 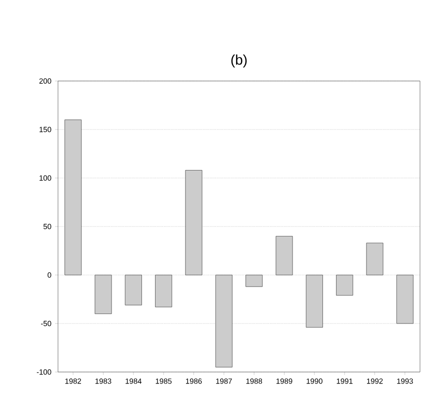 What do you see at coordinates (239, 61) in the screenshot?
I see `chart-title: (b)` at bounding box center [239, 61].